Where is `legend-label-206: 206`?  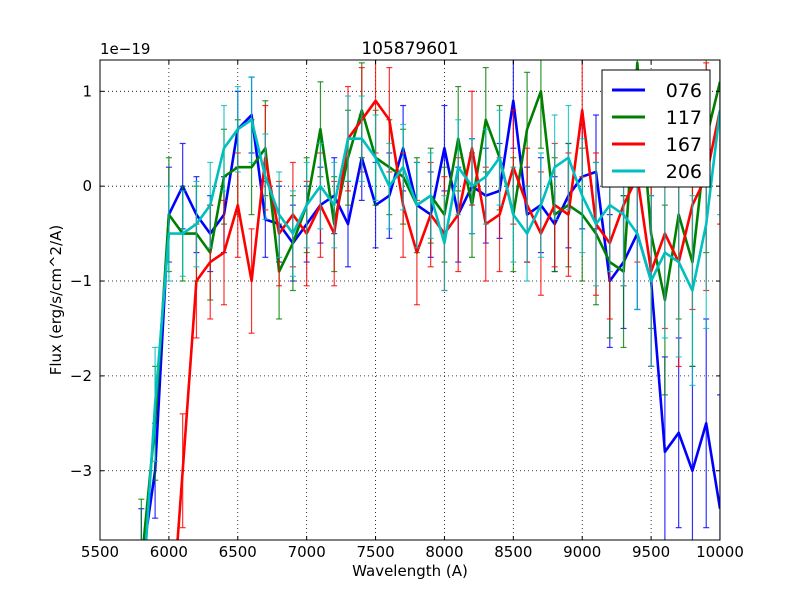
legend-label-206: 206 is located at coordinates (684, 172).